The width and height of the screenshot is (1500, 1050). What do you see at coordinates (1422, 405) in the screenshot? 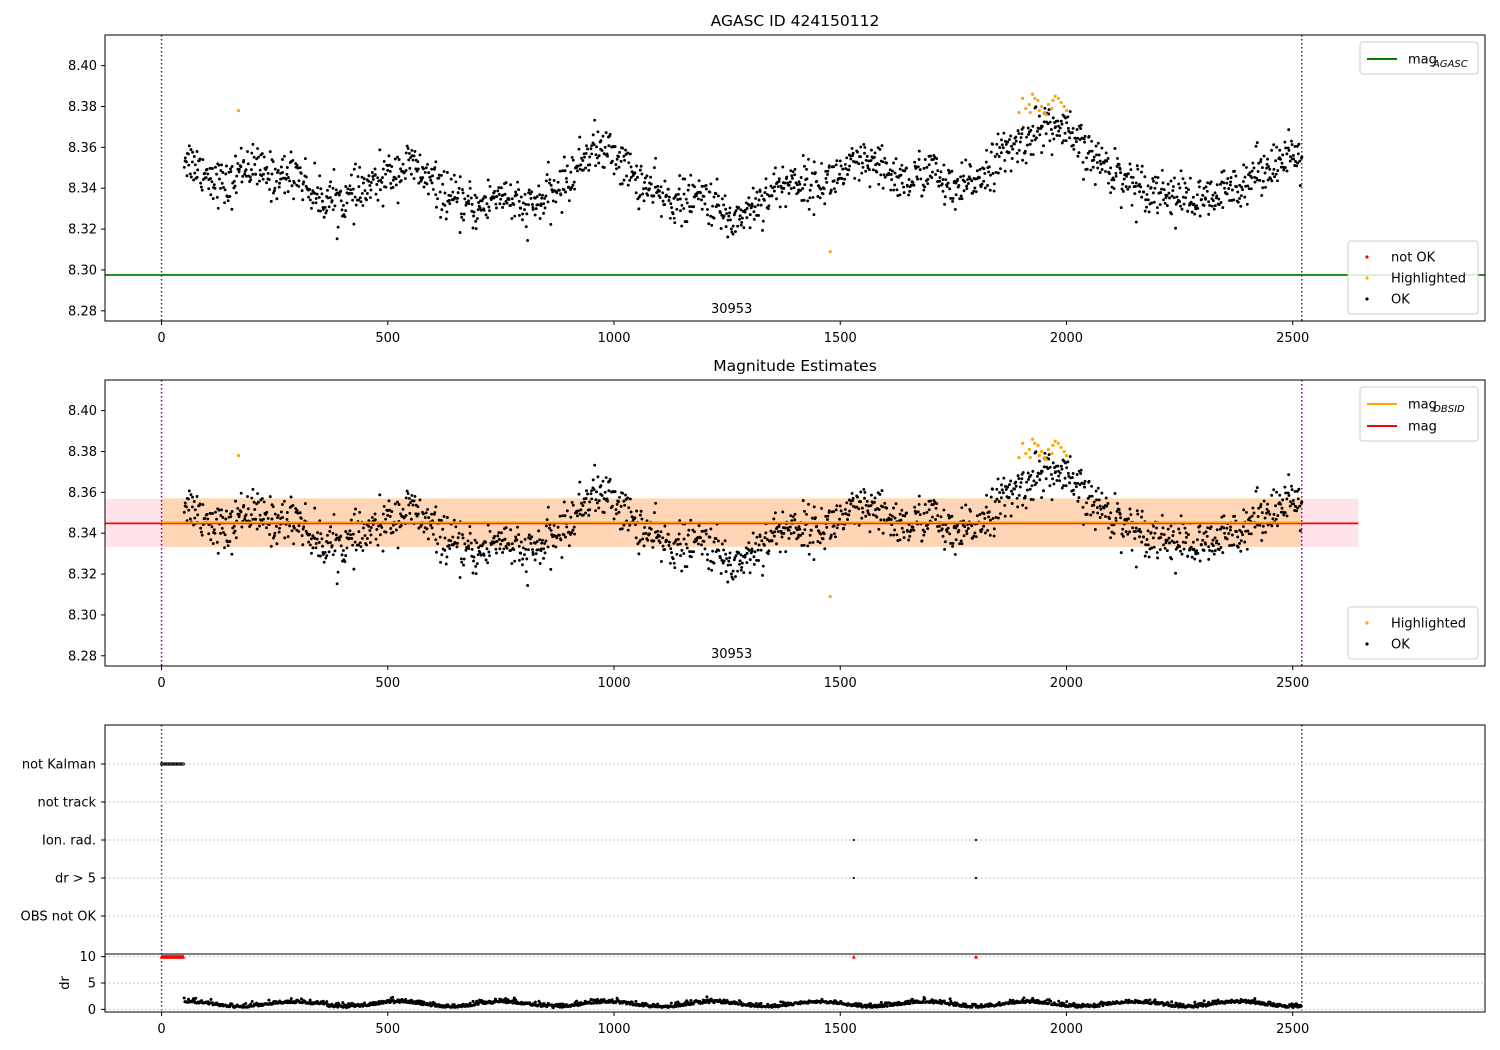
I see `panel-estimates-legend-line-label: mag` at bounding box center [1422, 405].